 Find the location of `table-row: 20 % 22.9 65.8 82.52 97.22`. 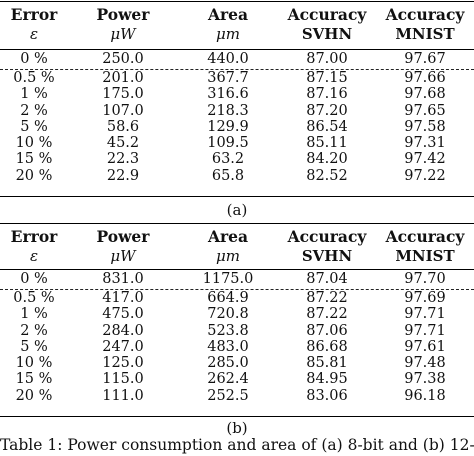

table-row: 20 % 22.9 65.8 82.52 97.22 is located at coordinates (237, 176).